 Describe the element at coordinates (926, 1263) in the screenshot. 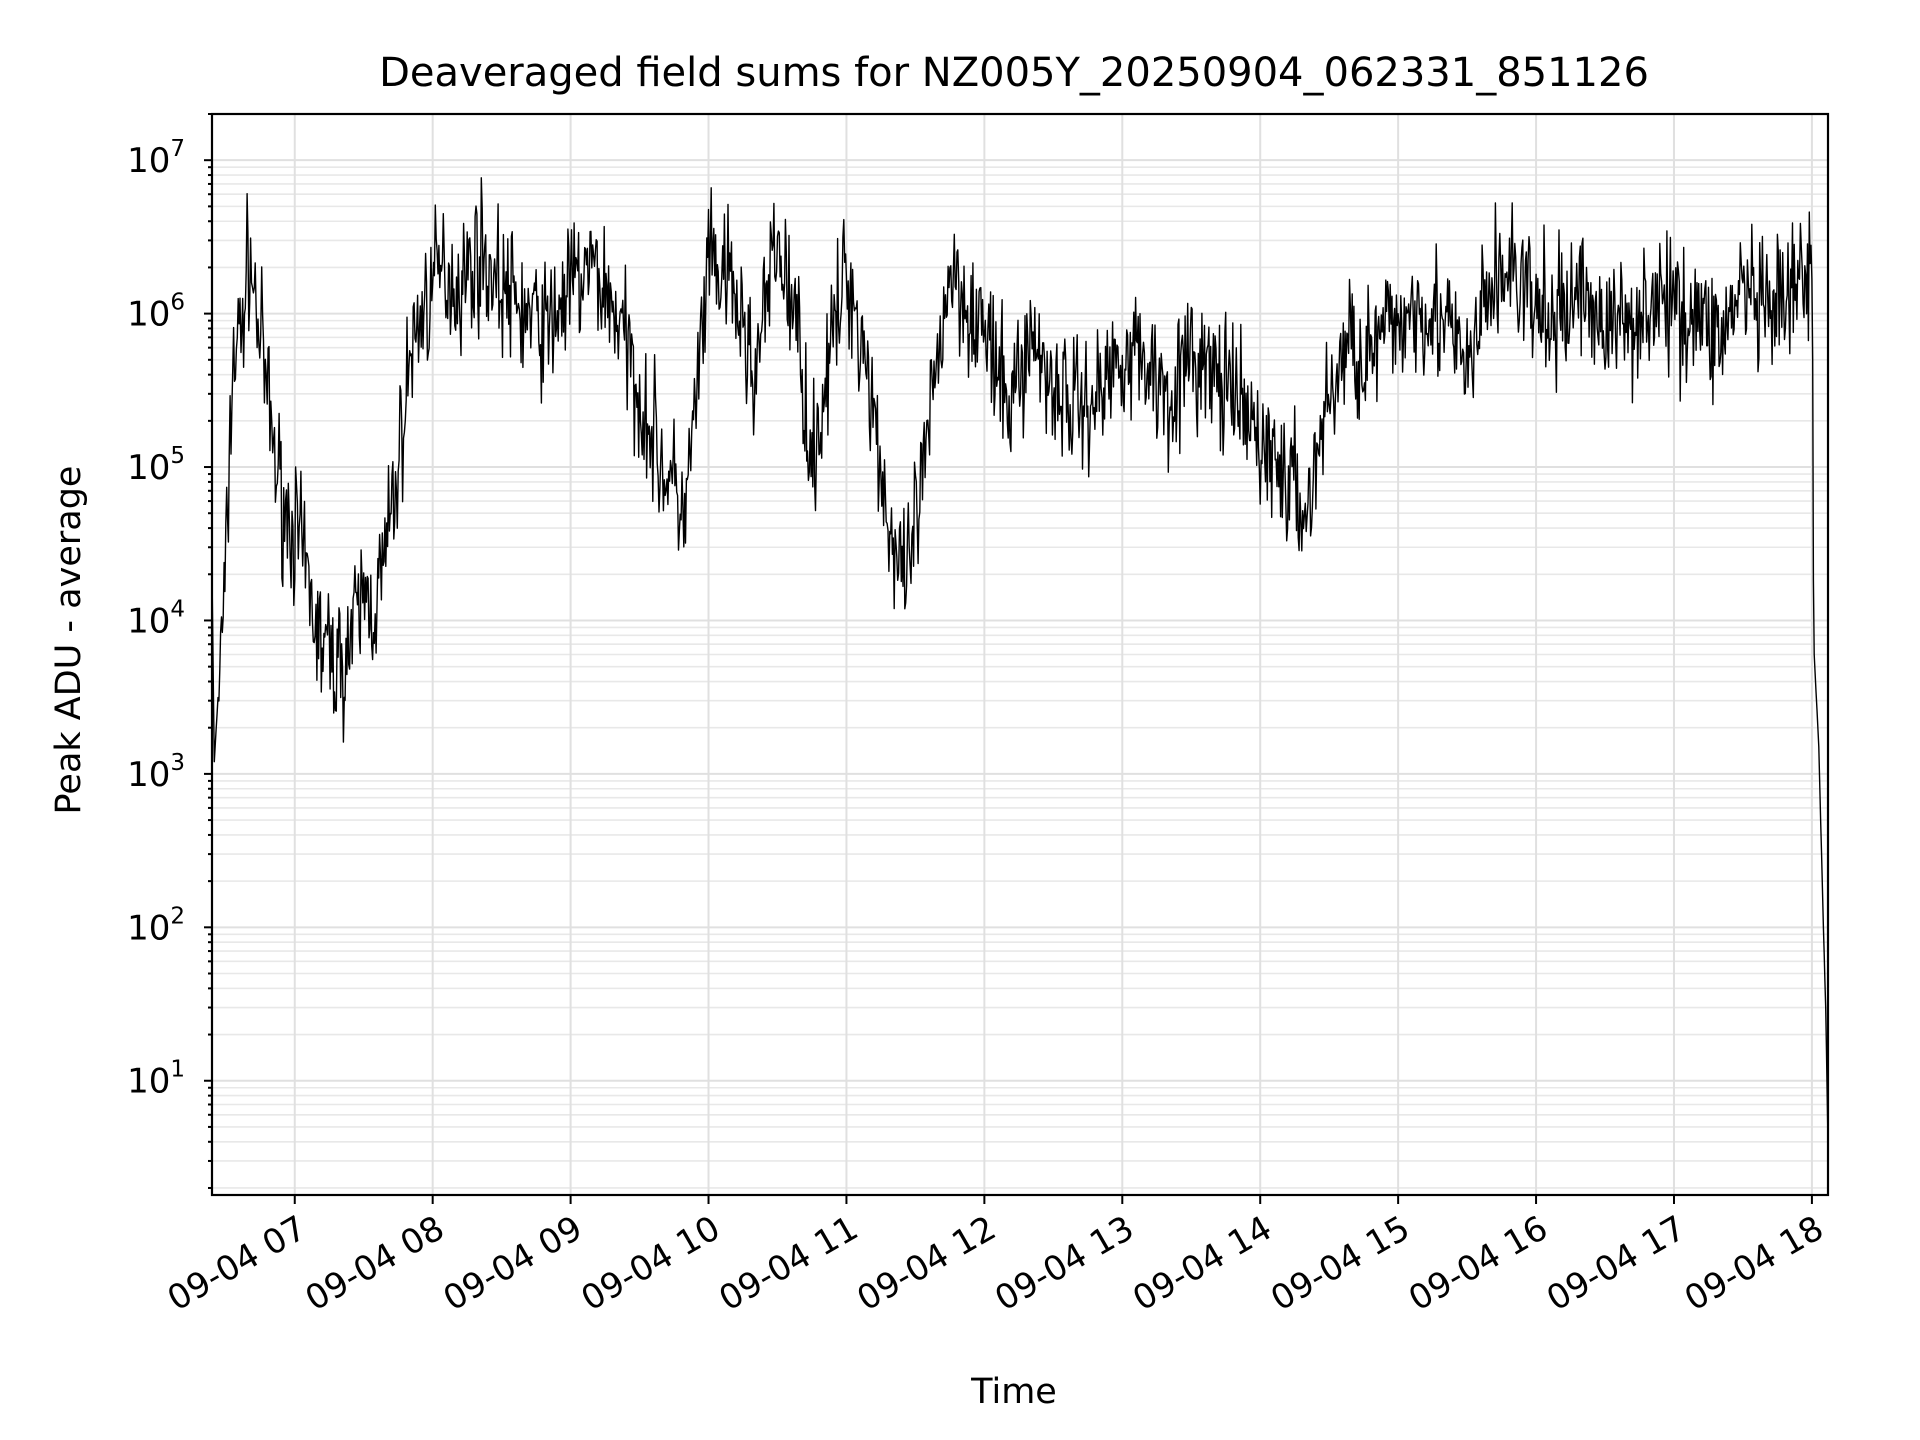

I see `x-tick-label: 09-04 12` at that location.